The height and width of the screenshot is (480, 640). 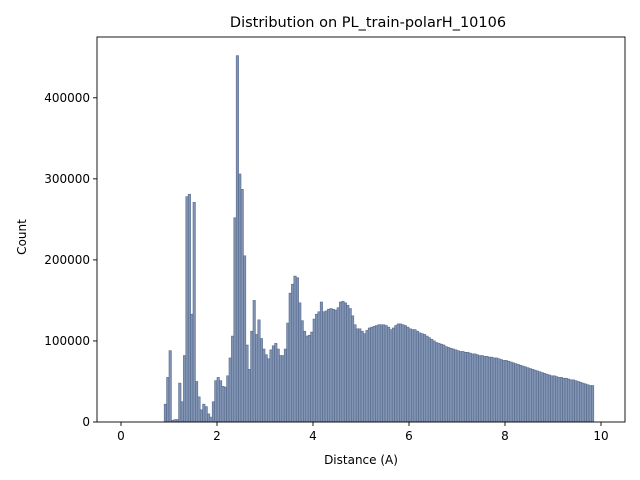 I want to click on x-tick-label: 4, so click(x=313, y=436).